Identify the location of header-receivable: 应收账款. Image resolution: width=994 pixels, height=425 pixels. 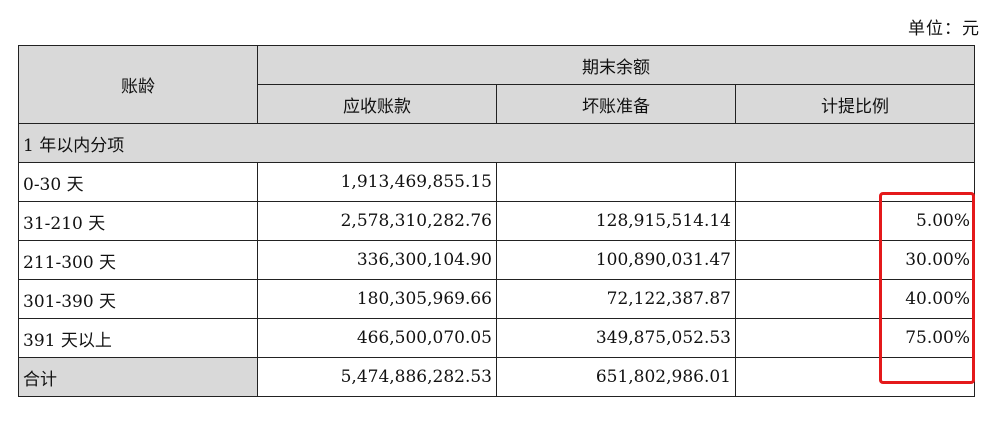
(377, 104).